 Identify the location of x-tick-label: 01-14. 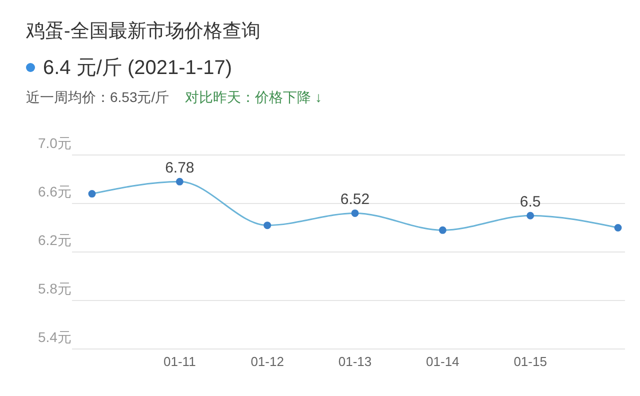
(443, 362).